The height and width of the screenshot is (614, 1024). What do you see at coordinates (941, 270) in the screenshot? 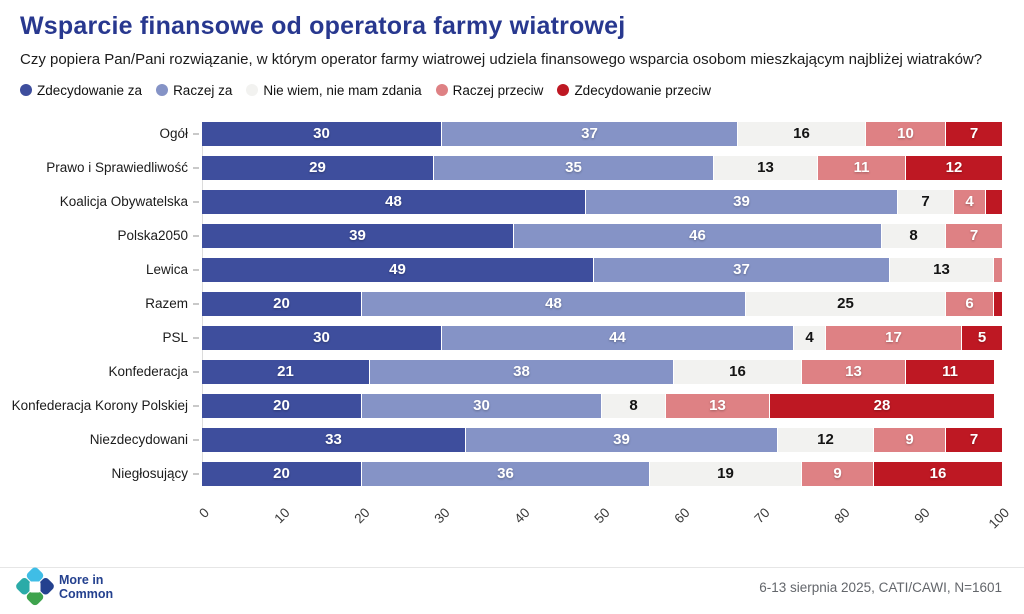
I see `segment-value: 13` at bounding box center [941, 270].